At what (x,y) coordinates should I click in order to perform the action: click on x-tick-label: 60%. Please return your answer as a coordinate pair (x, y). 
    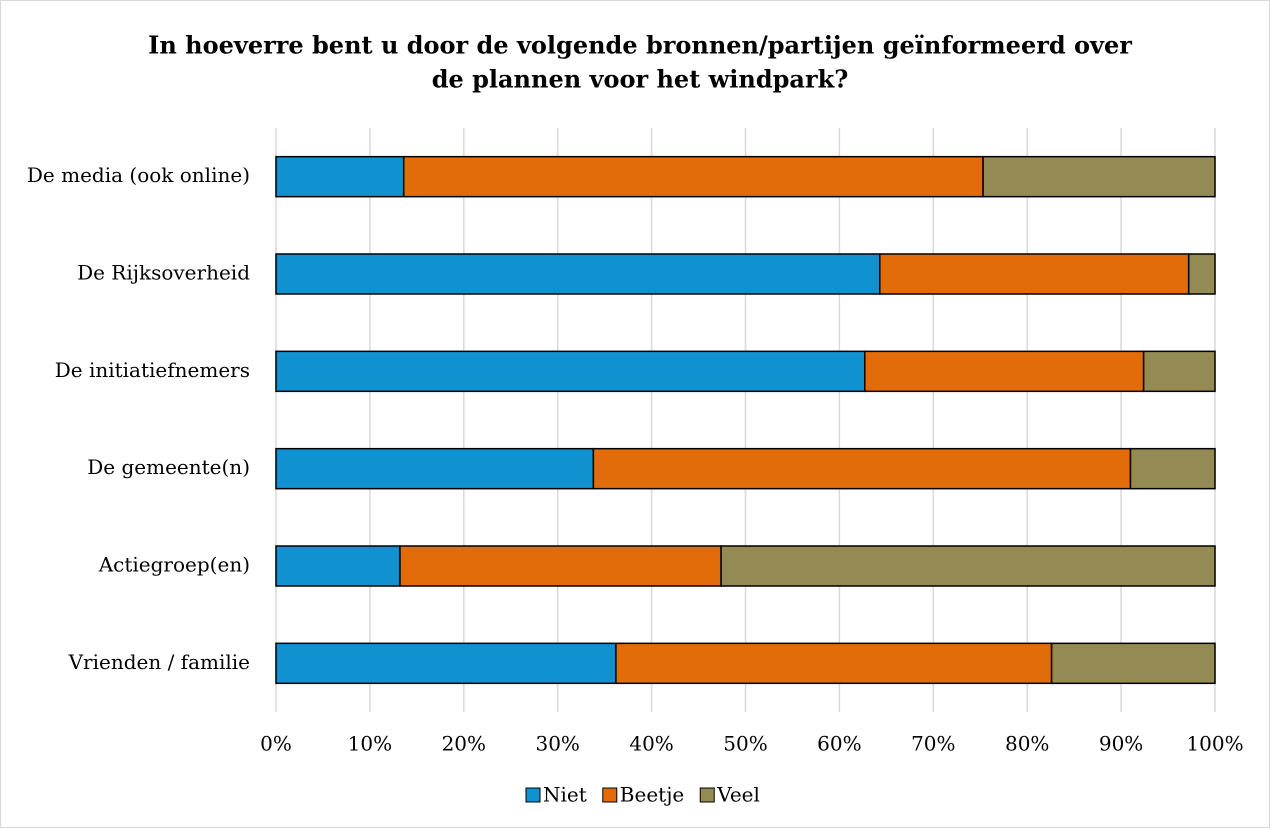
    Looking at the image, I should click on (839, 744).